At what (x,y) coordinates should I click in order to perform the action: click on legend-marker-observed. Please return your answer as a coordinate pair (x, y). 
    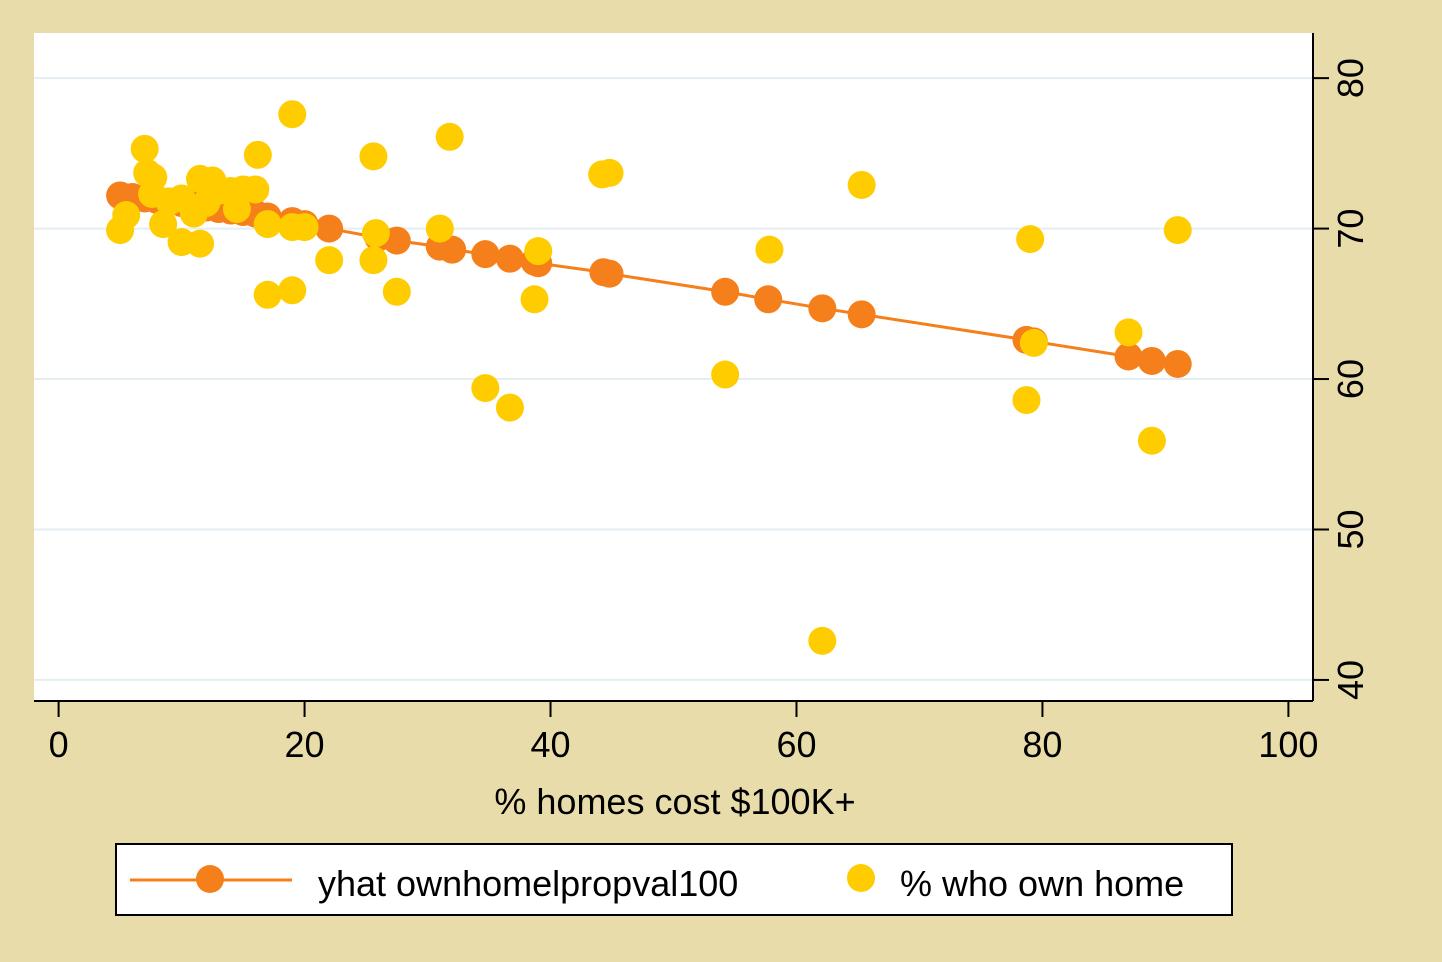
    Looking at the image, I should click on (861, 878).